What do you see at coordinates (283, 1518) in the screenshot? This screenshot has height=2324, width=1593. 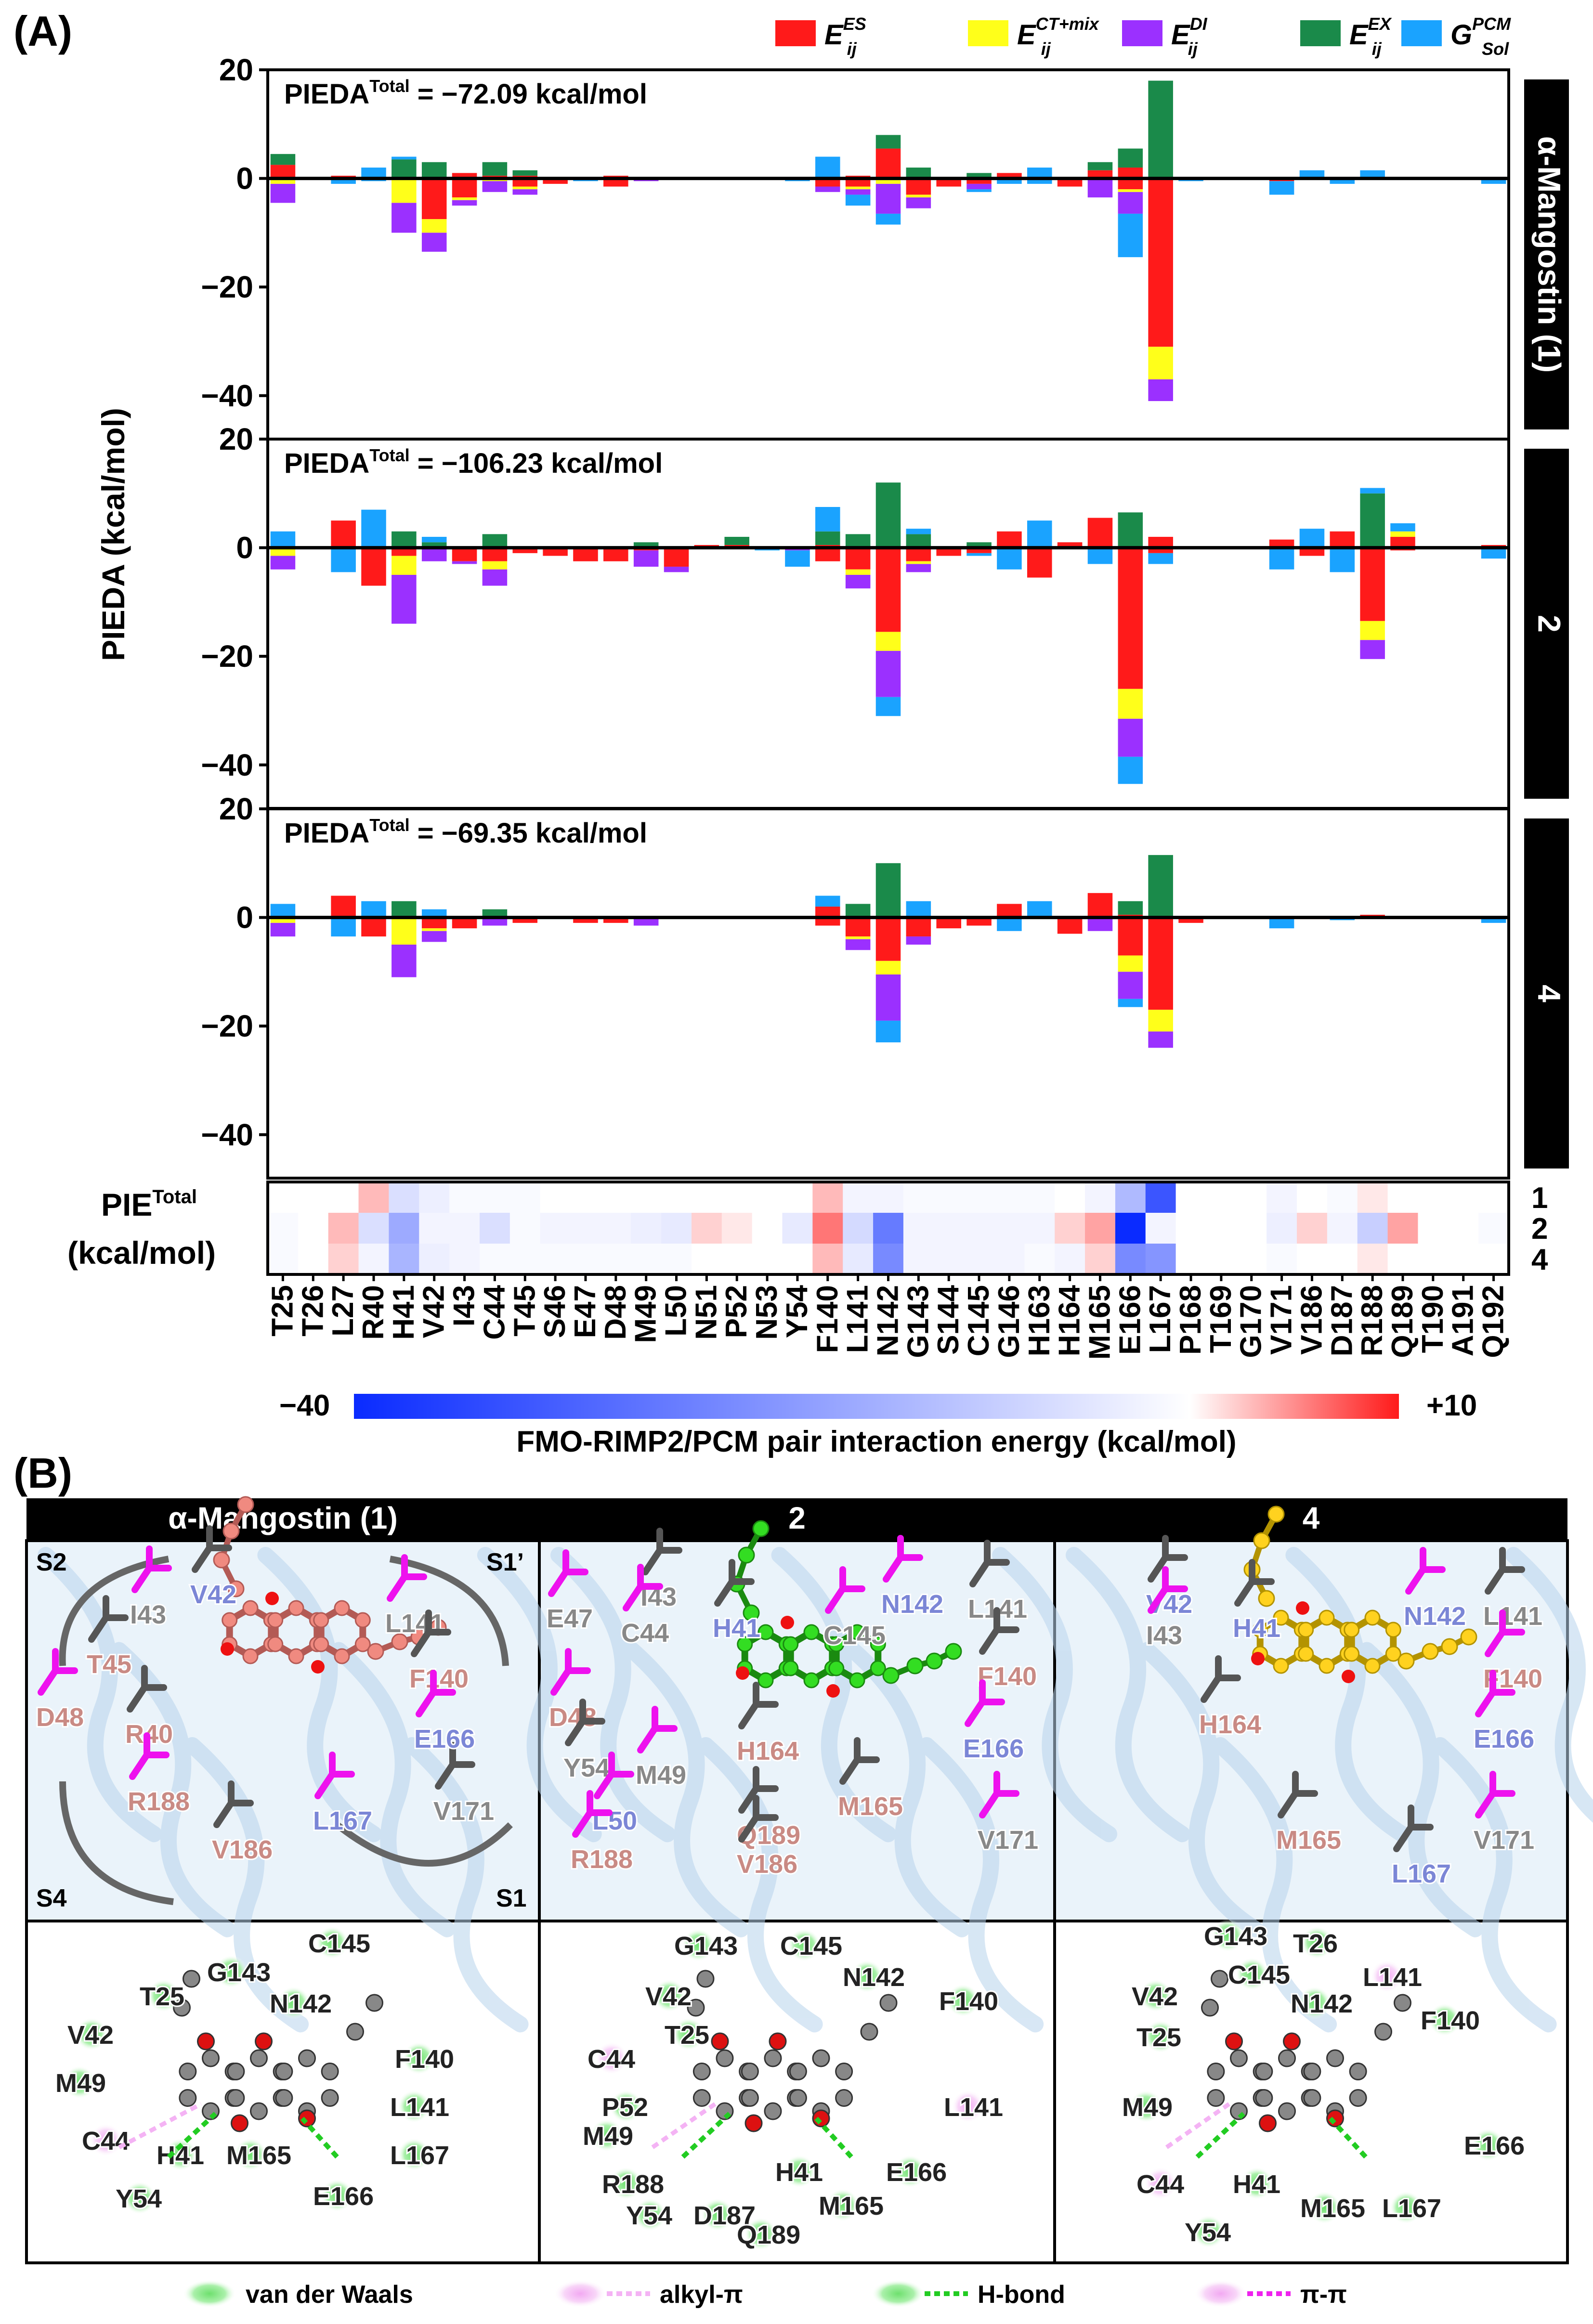 I see `panel-b-header-1: α-Mangostin (1)` at bounding box center [283, 1518].